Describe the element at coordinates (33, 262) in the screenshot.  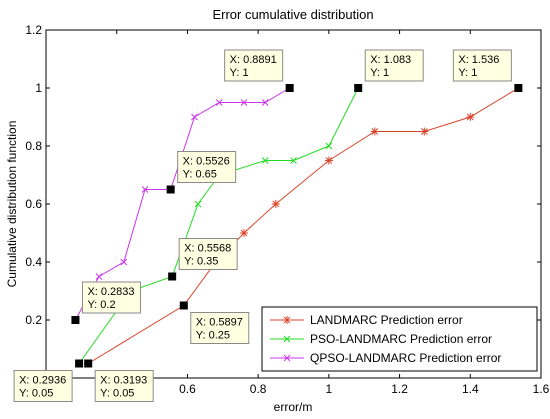
I see `y-tick-label: 0.4` at that location.